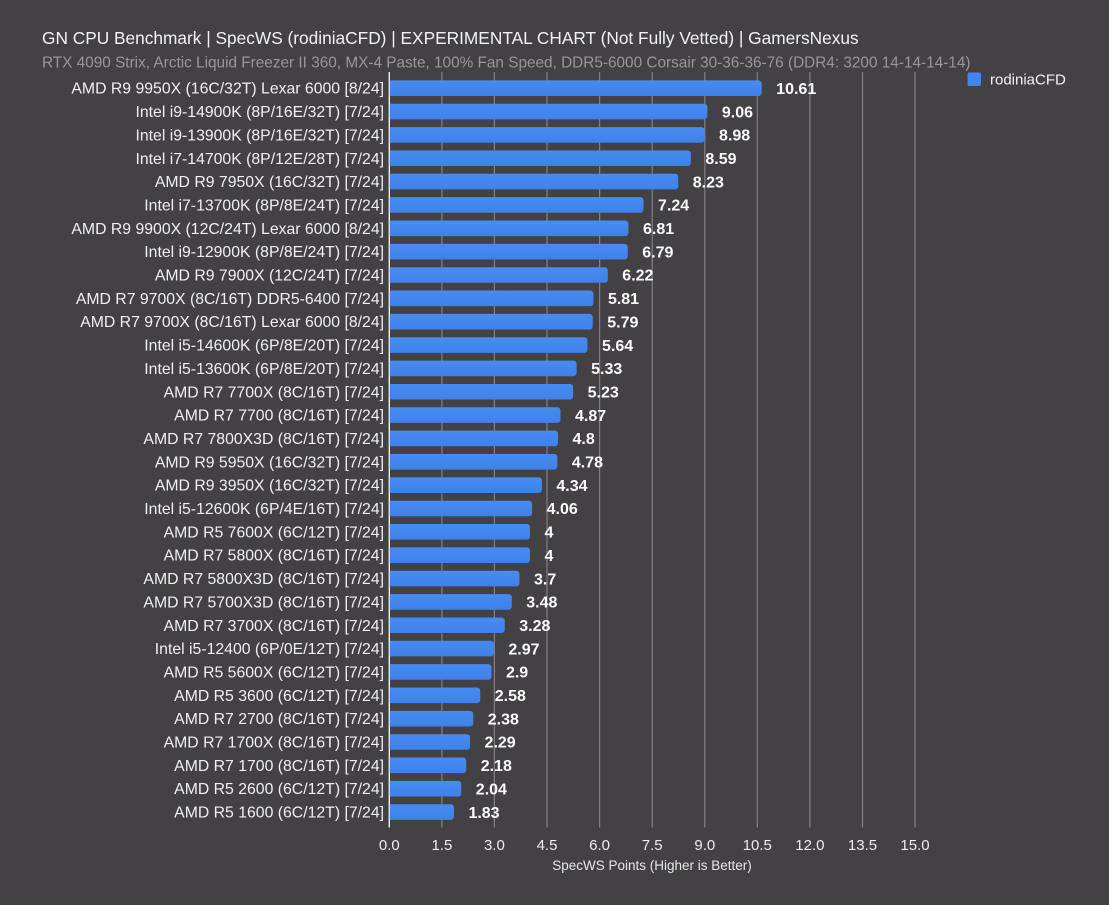  What do you see at coordinates (274, 743) in the screenshot?
I see `svg-text: AMD R7 1700X (8C/16T) [7/24]` at bounding box center [274, 743].